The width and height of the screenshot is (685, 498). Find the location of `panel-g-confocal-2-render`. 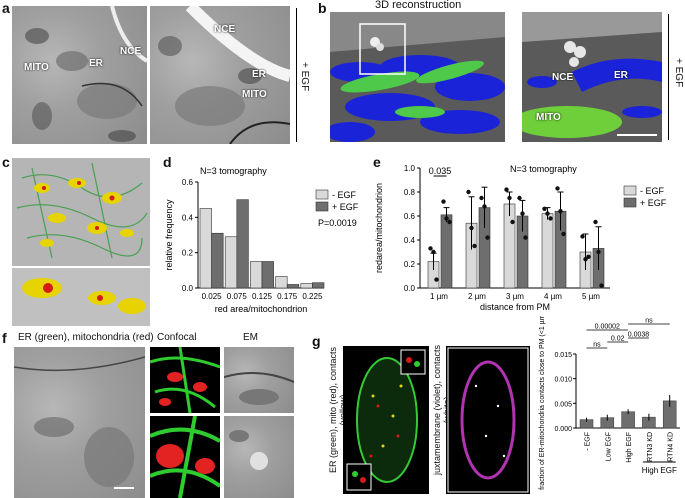

panel-g-confocal-2-render is located at coordinates (488, 420).